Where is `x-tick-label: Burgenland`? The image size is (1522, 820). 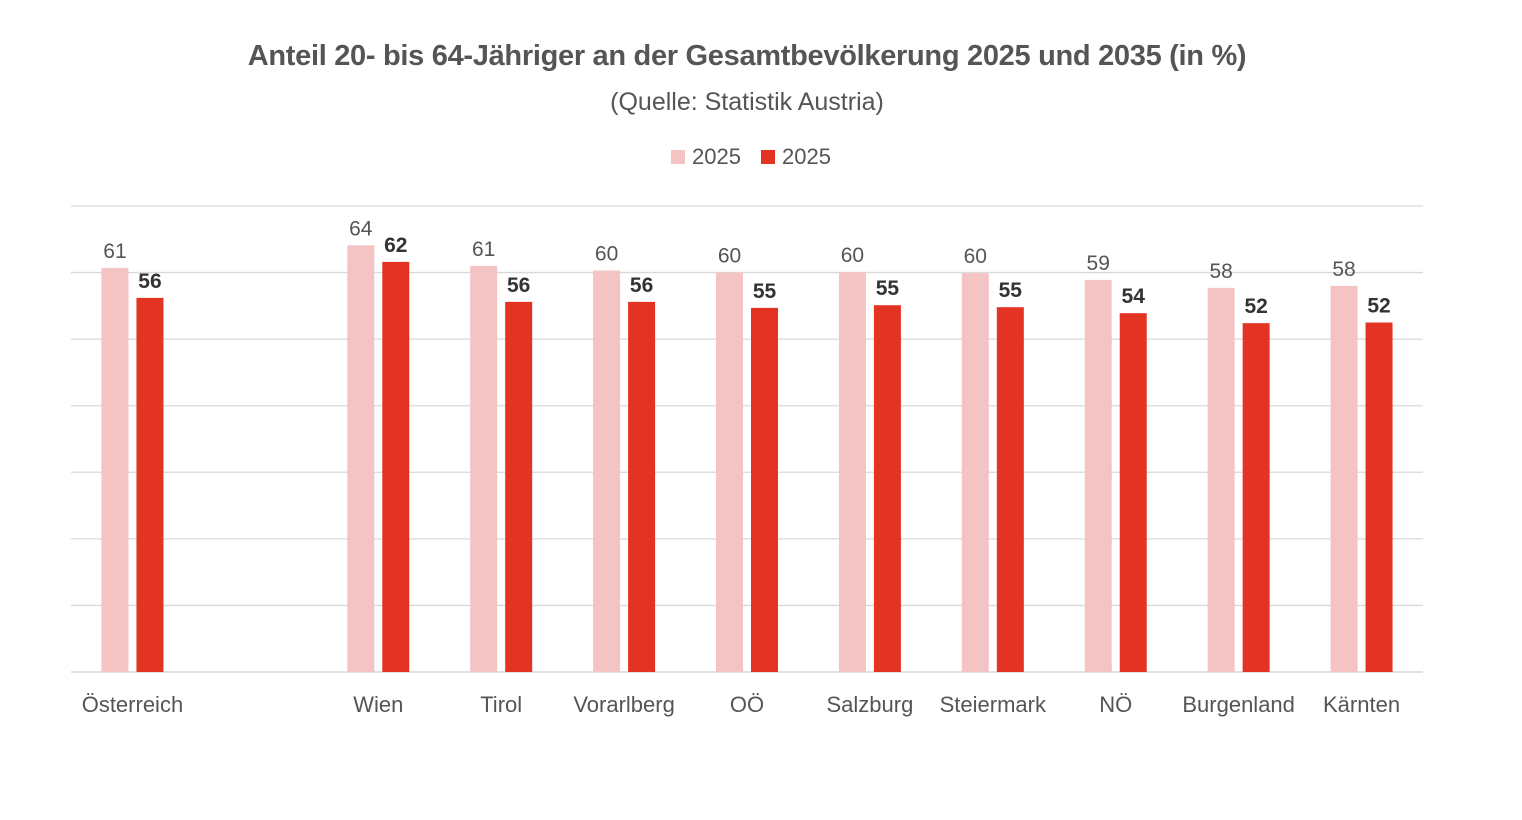 x-tick-label: Burgenland is located at coordinates (1238, 704).